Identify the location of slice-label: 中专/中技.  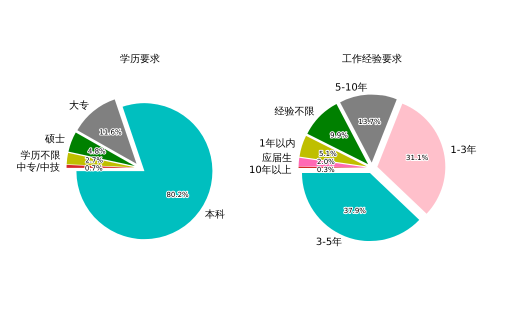
(38, 167).